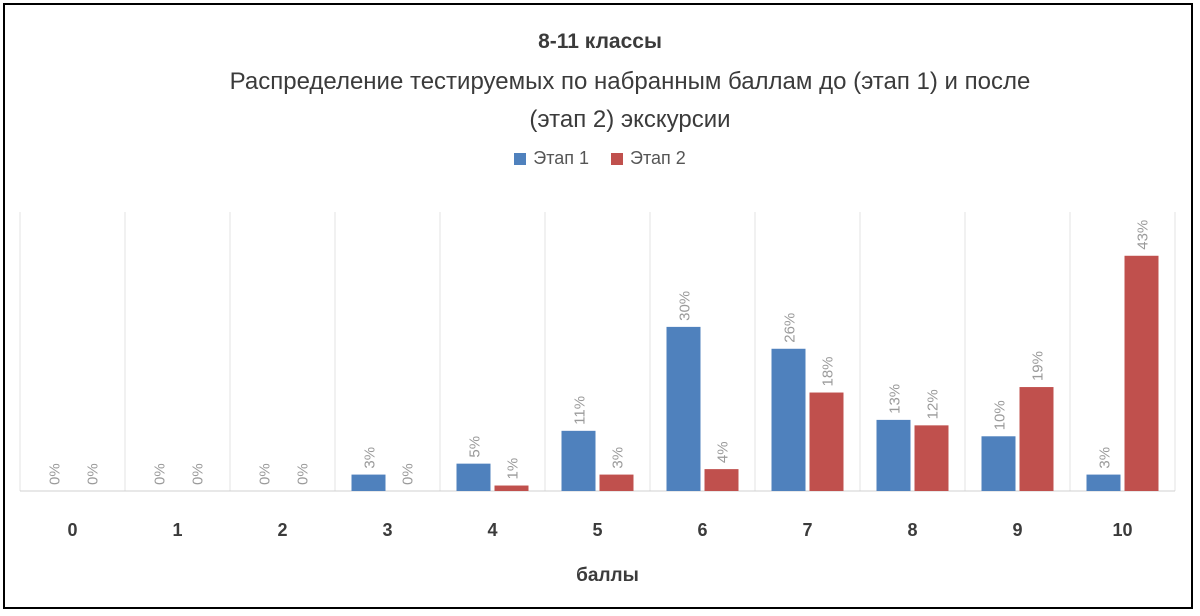  What do you see at coordinates (1143, 235) in the screenshot?
I see `data-label-series-2-cat-10: 43%` at bounding box center [1143, 235].